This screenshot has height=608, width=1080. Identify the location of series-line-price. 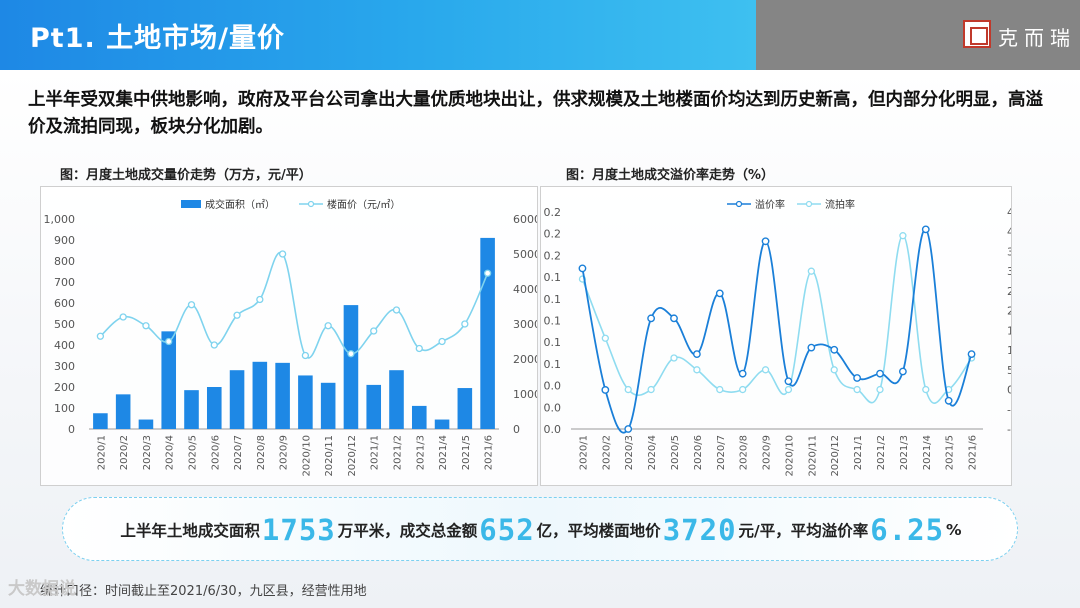
(294, 305).